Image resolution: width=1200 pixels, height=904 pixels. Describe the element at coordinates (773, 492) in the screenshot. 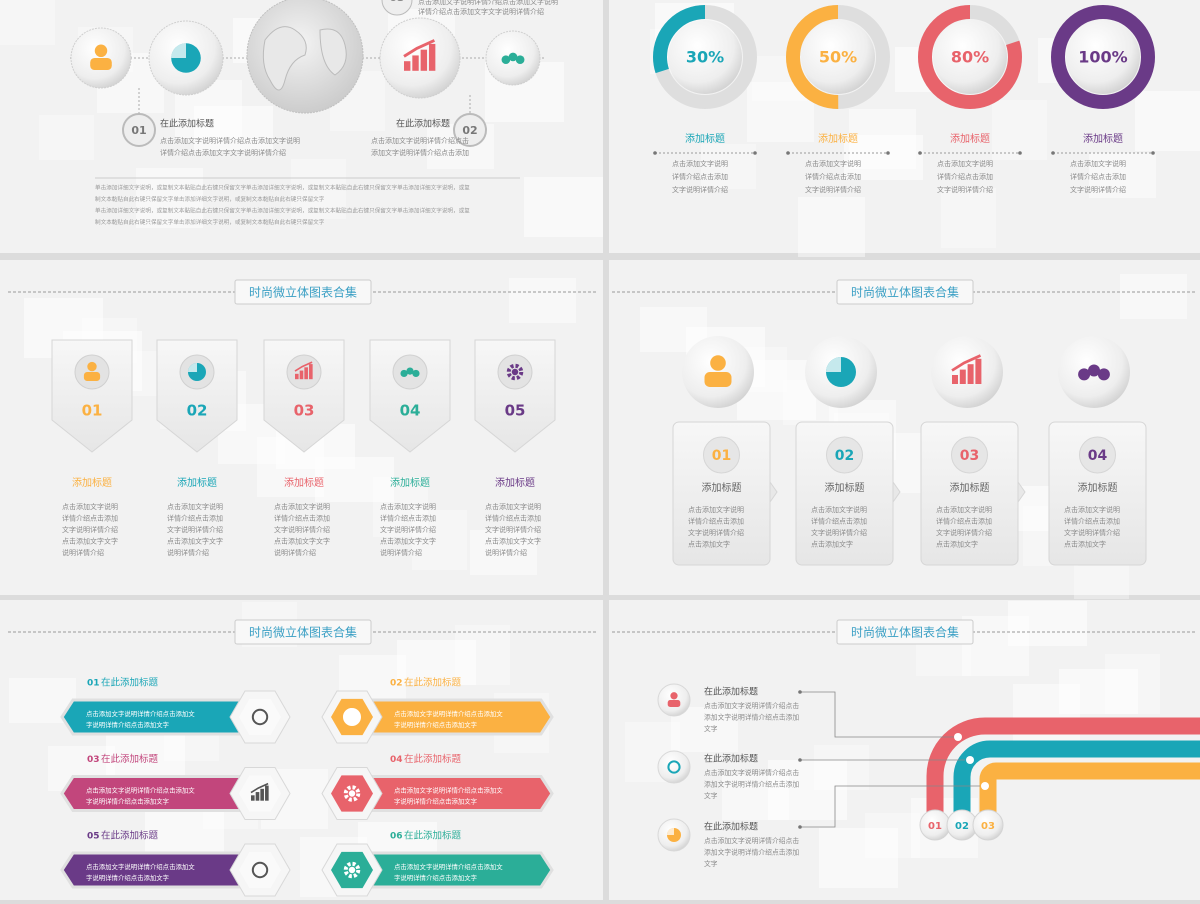

I see `card-arrow` at that location.